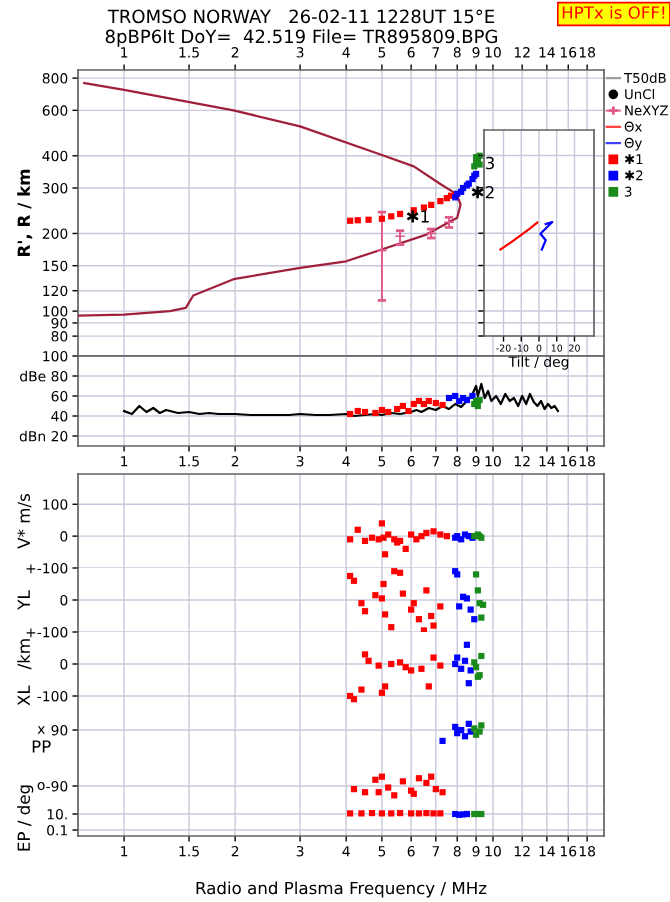 The image size is (670, 902). What do you see at coordinates (301, 38) in the screenshot?
I see `chart-subtitle: 8pBP6It DoY= 42.519 File= TR895809.BPG` at bounding box center [301, 38].